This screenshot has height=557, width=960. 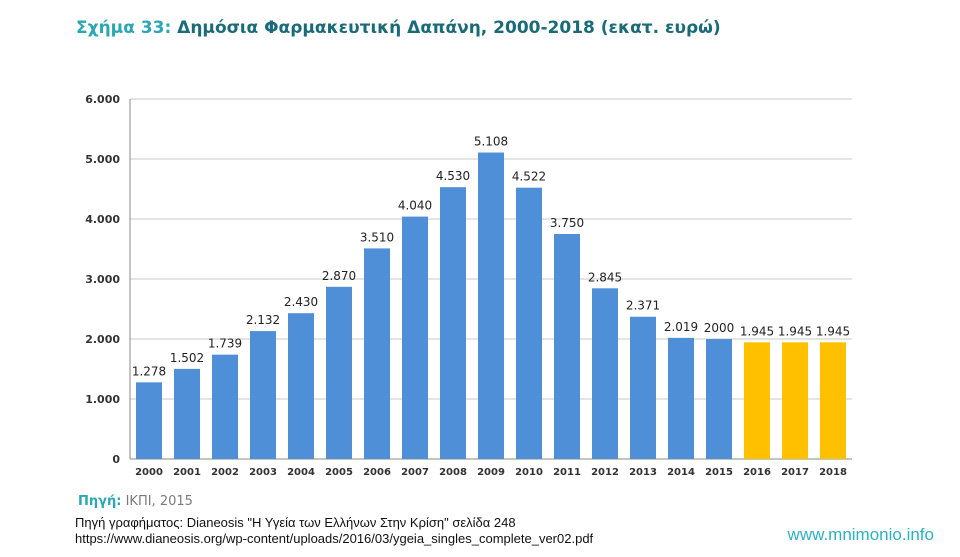 I want to click on bar-value-label: 1.278, so click(x=149, y=371).